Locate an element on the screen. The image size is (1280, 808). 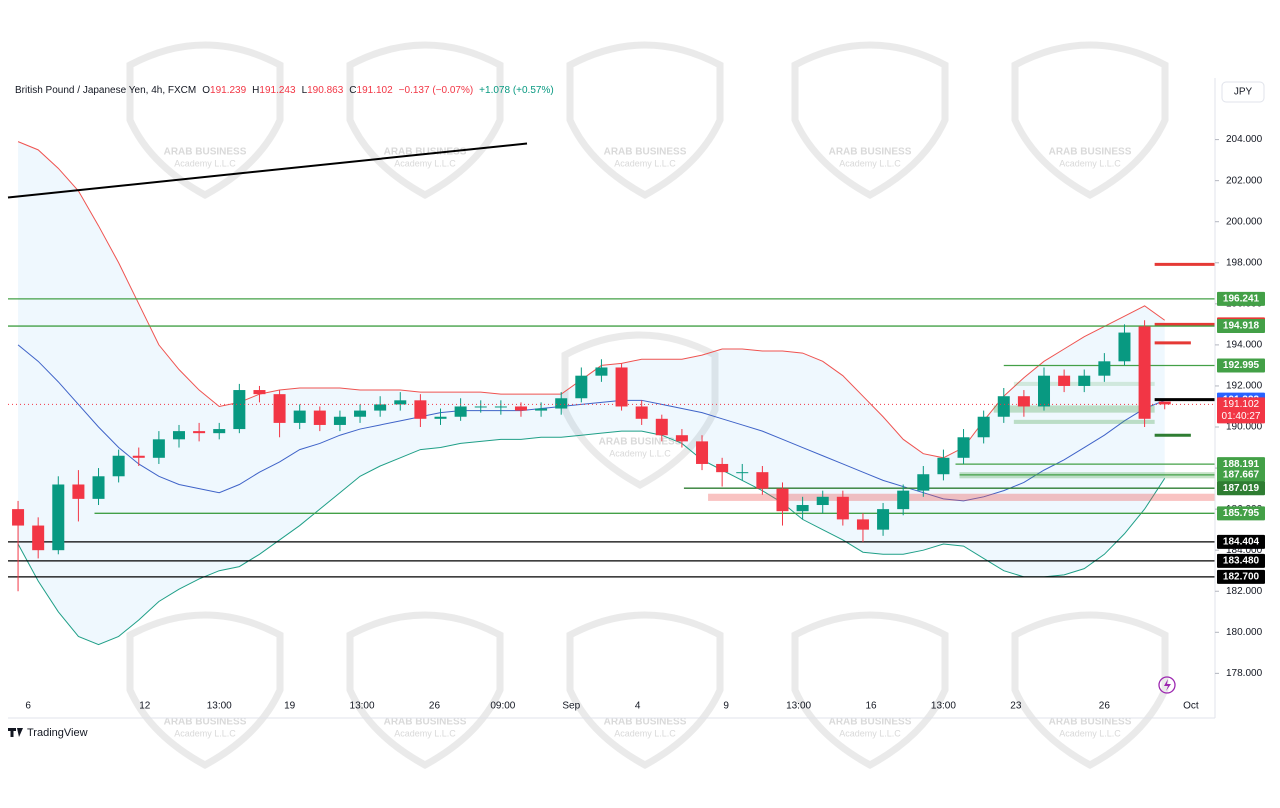
level-label: 192.995 is located at coordinates (1241, 365).